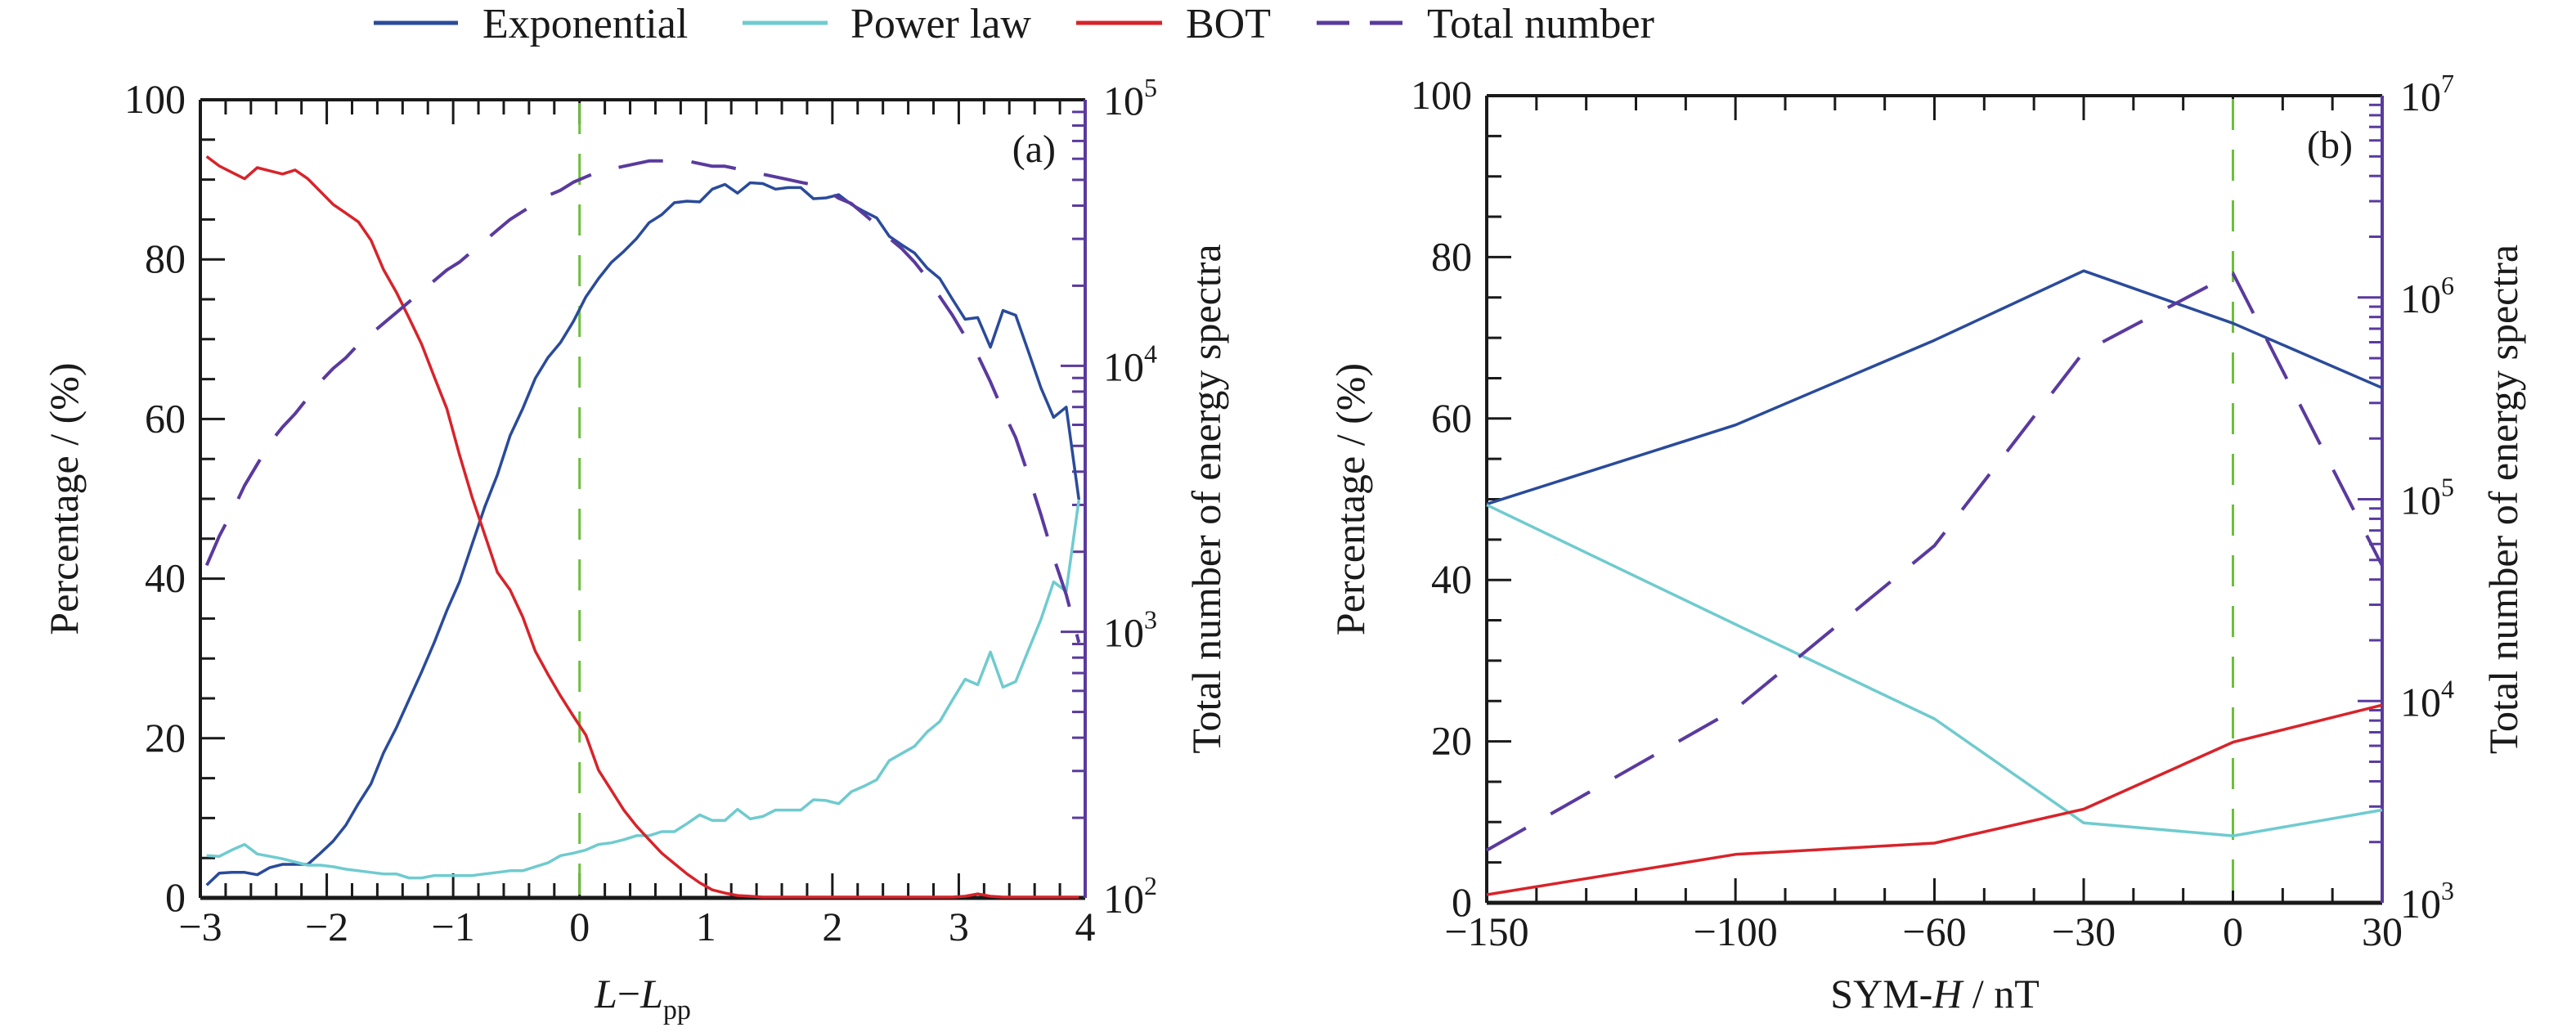  Describe the element at coordinates (2084, 931) in the screenshot. I see `x-tick-label: −30` at that location.